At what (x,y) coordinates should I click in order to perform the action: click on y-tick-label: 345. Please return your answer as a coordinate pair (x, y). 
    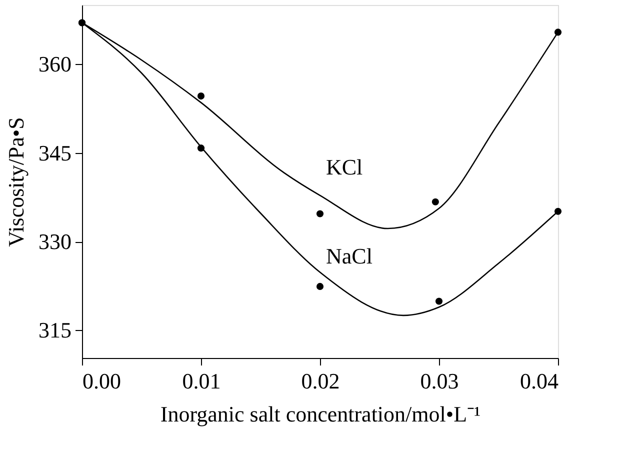
    Looking at the image, I should click on (55, 153).